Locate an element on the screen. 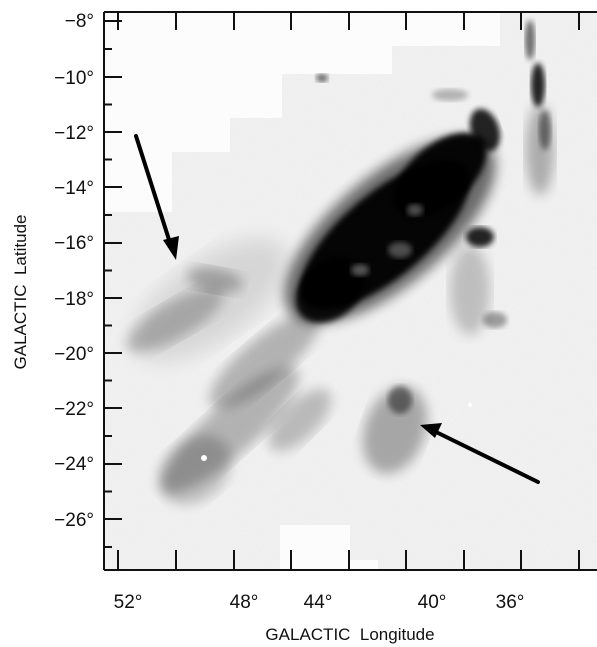 This screenshot has width=597, height=647. x-axis-title: GALACTIC Longitude is located at coordinates (349, 634).